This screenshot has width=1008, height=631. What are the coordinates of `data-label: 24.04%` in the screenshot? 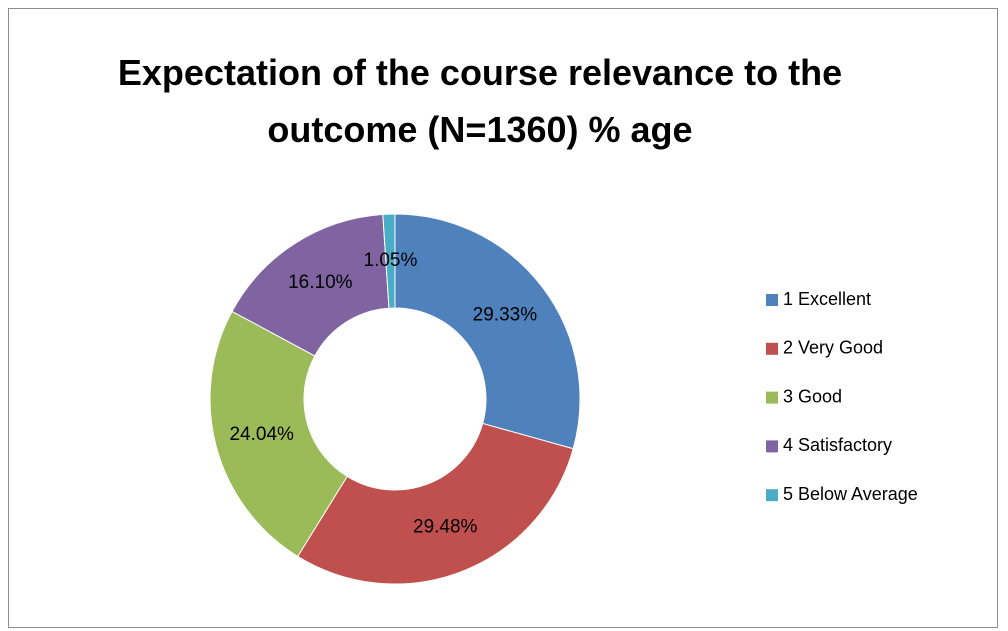 It's located at (261, 434).